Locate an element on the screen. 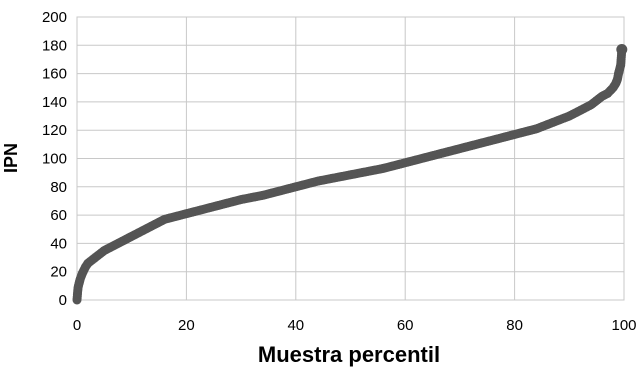  y-tick-label: 180 is located at coordinates (54, 45).